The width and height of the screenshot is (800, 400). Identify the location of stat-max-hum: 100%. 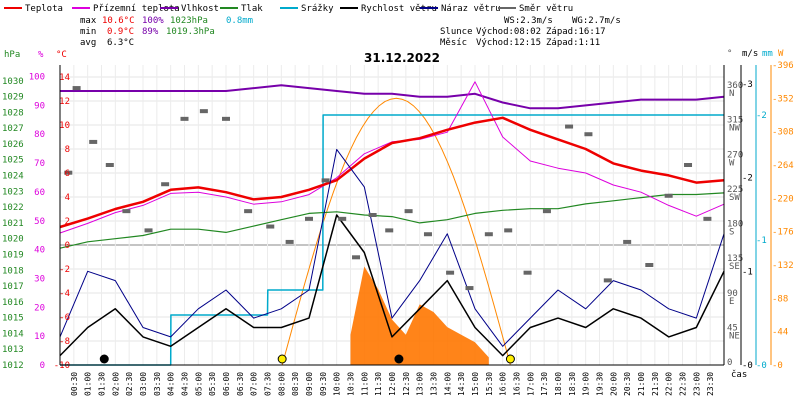
(153, 21).